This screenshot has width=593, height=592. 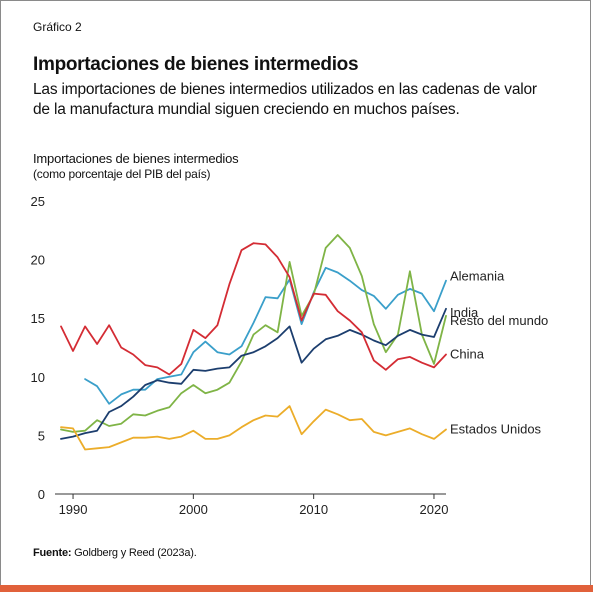 What do you see at coordinates (136, 158) in the screenshot?
I see `y-axis-title: Importaciones de bienes intermedios` at bounding box center [136, 158].